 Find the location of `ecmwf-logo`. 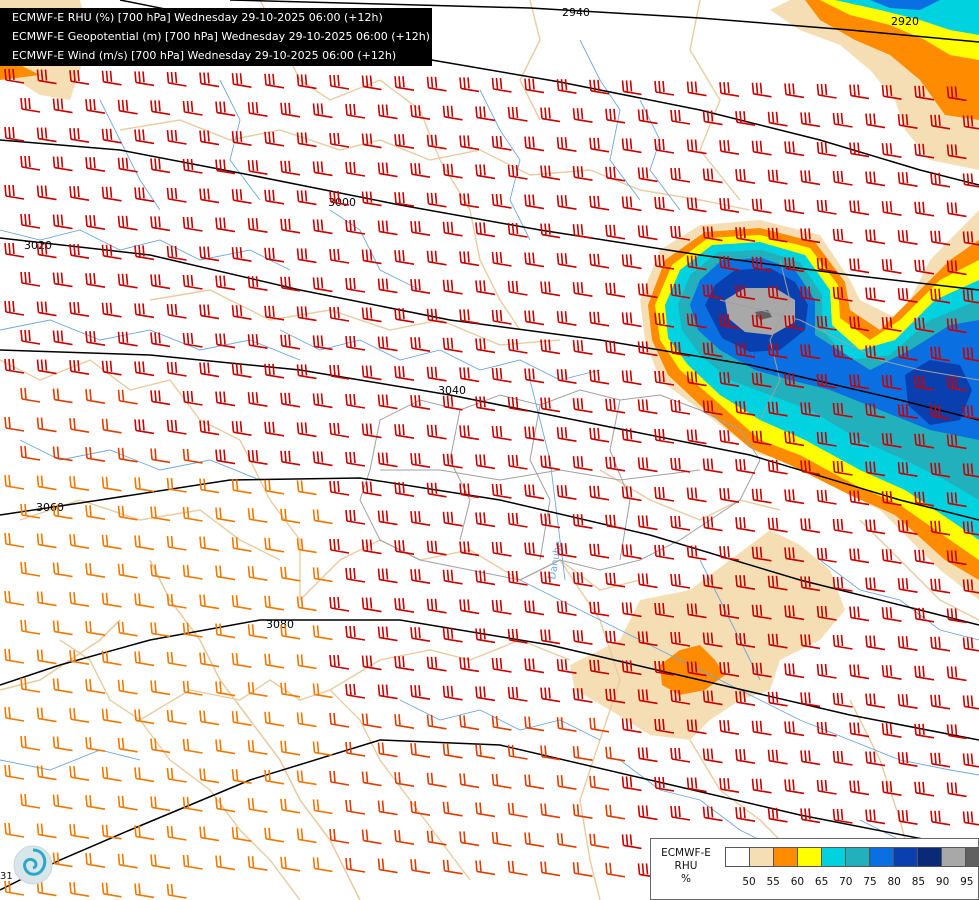

ecmwf-logo is located at coordinates (33, 865).